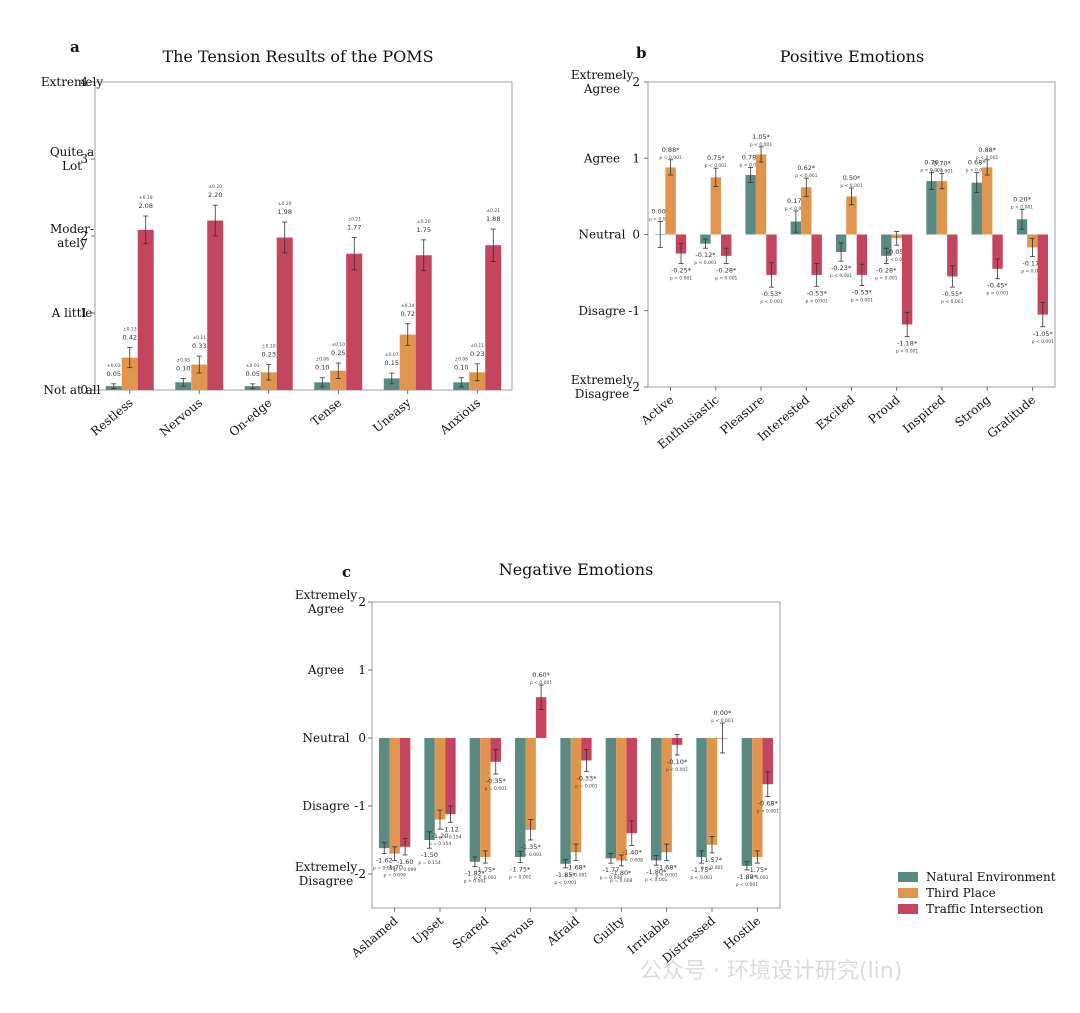 This screenshot has height=1013, width=1080. What do you see at coordinates (621, 873) in the screenshot?
I see `data-label: -1.80*` at bounding box center [621, 873].